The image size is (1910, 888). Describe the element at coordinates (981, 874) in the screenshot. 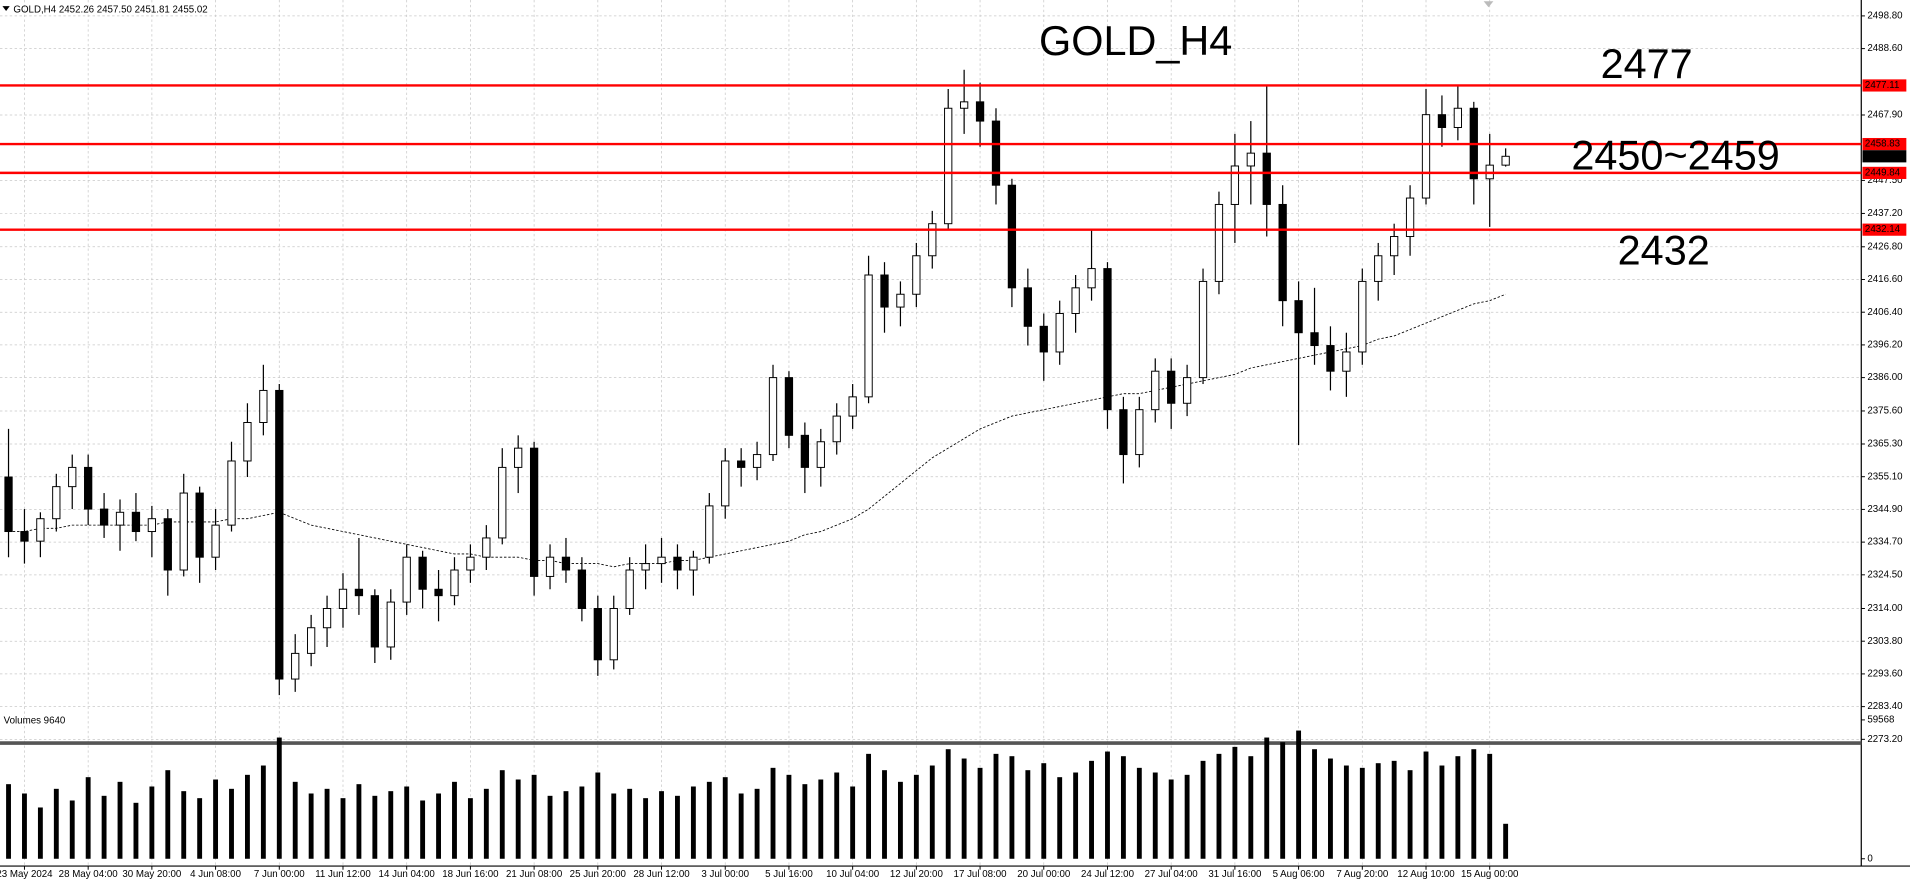

I see `x-tick-label: 17 Jul 08:00` at that location.